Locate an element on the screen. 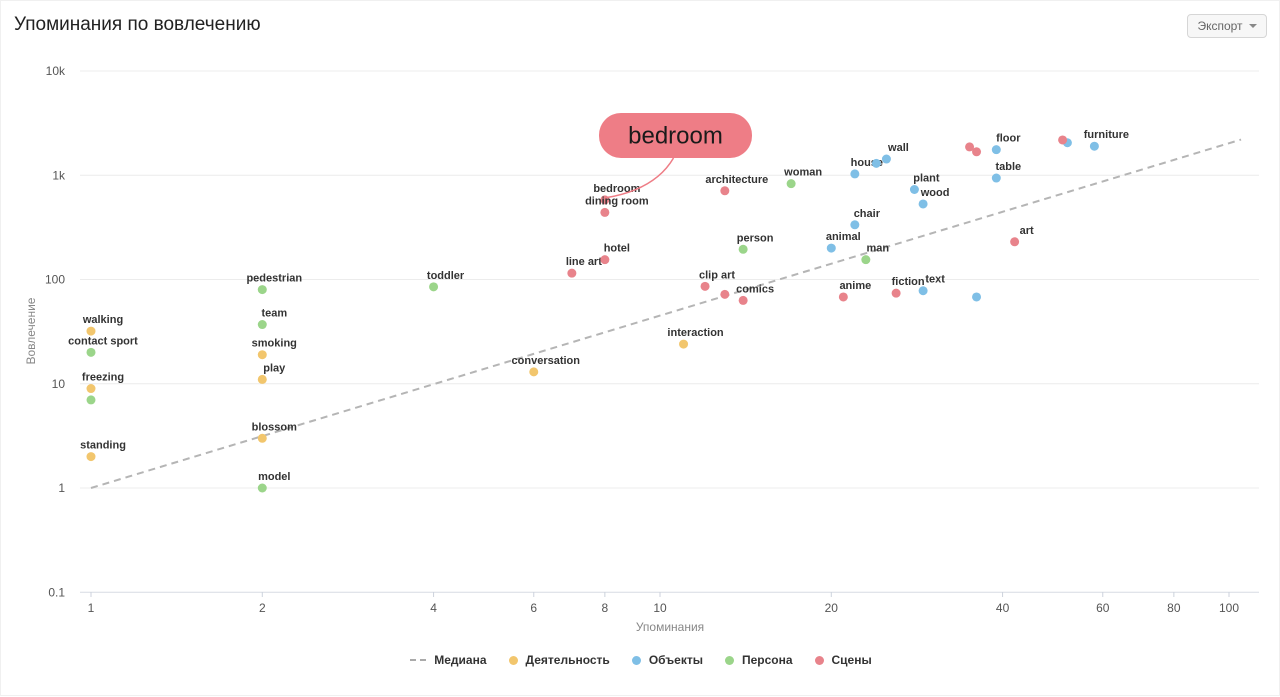 Image resolution: width=1280 pixels, height=697 pixels. x-tick-label: 2 is located at coordinates (262, 608).